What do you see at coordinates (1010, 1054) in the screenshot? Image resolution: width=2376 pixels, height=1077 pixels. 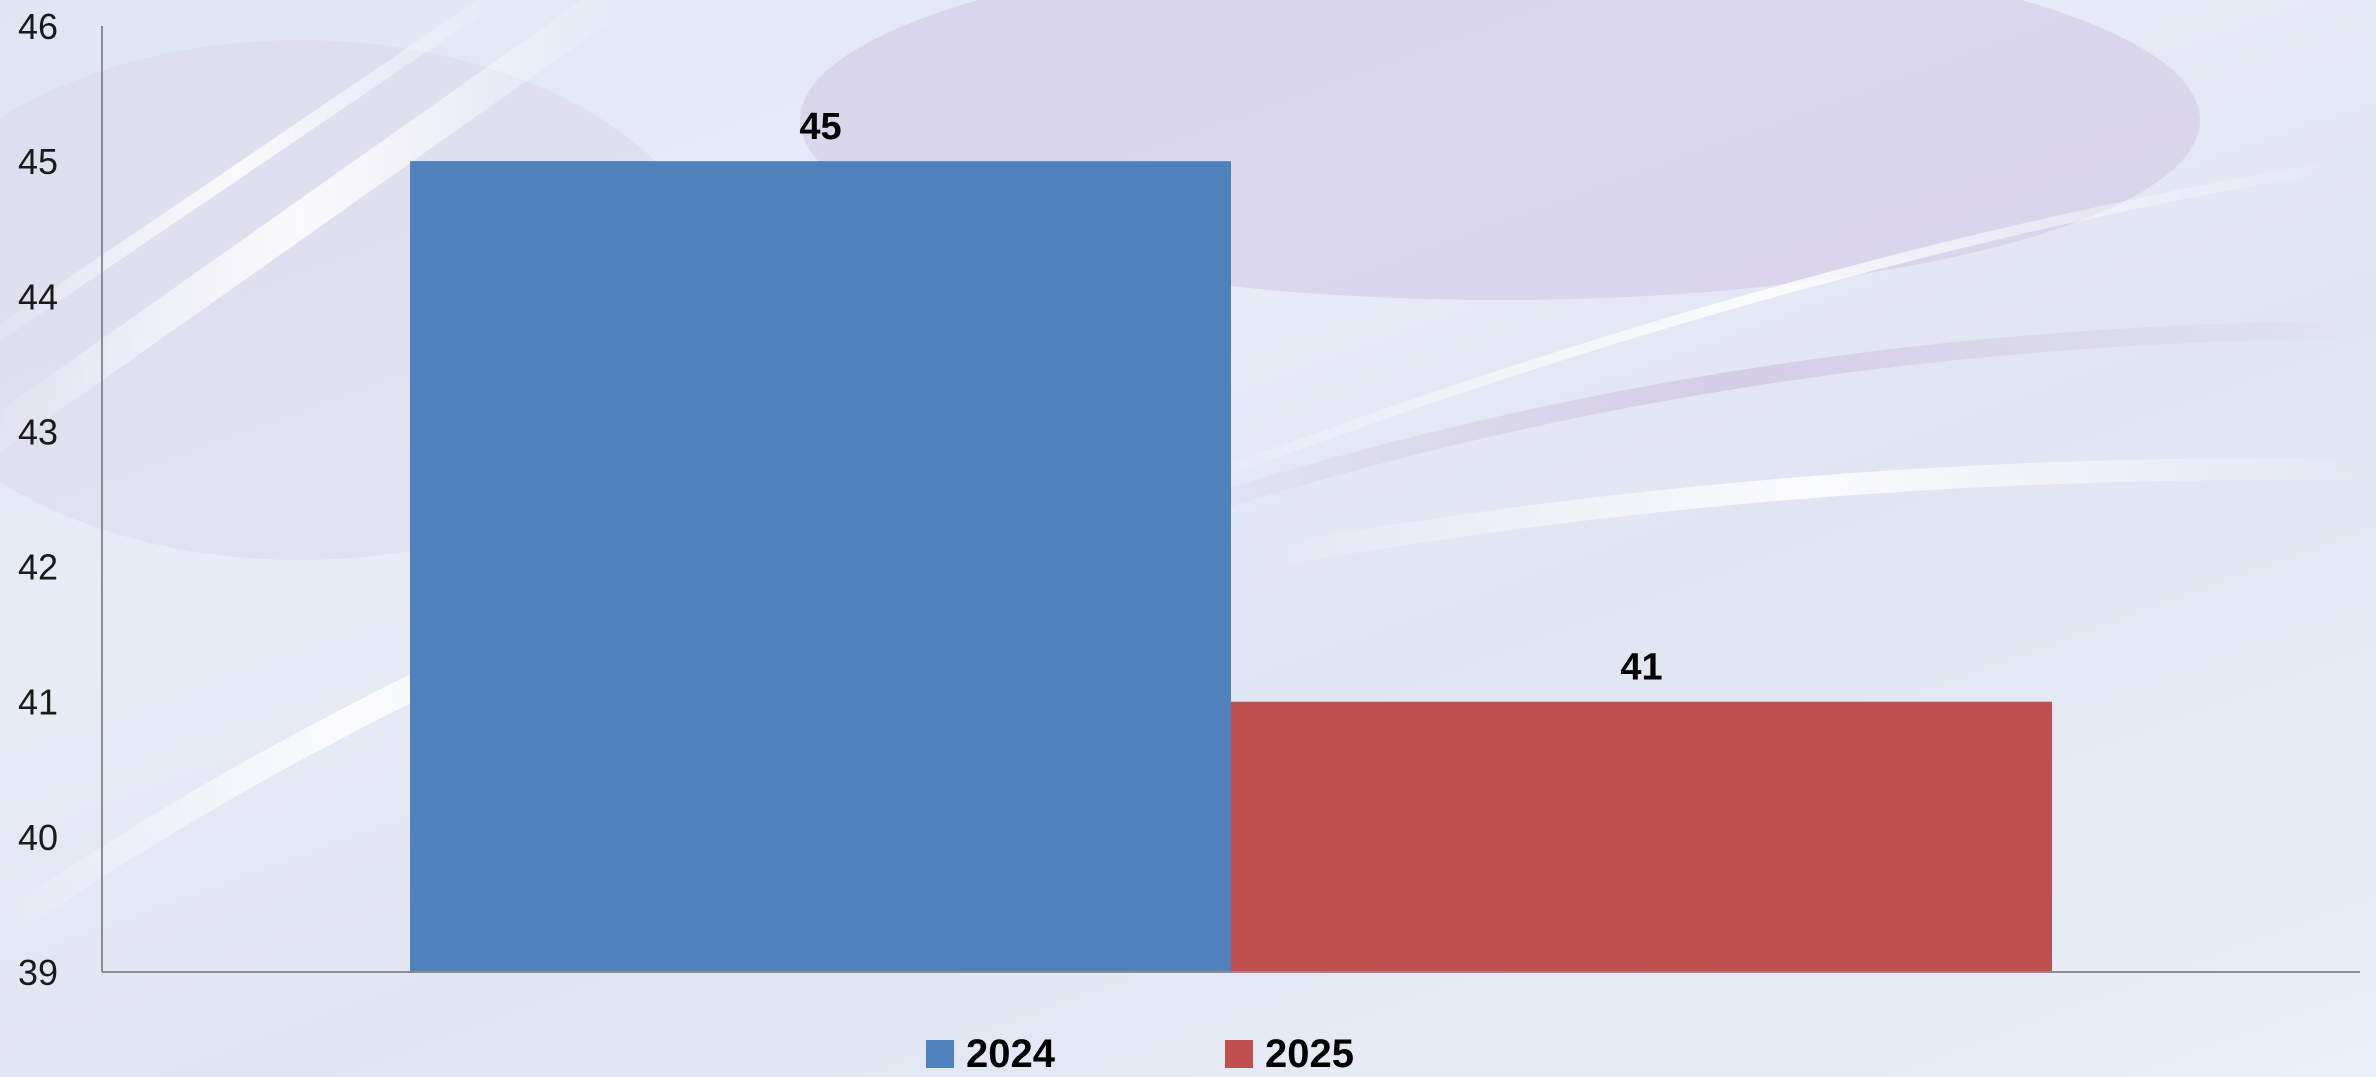 I see `legend-label-2024: 2024` at bounding box center [1010, 1054].